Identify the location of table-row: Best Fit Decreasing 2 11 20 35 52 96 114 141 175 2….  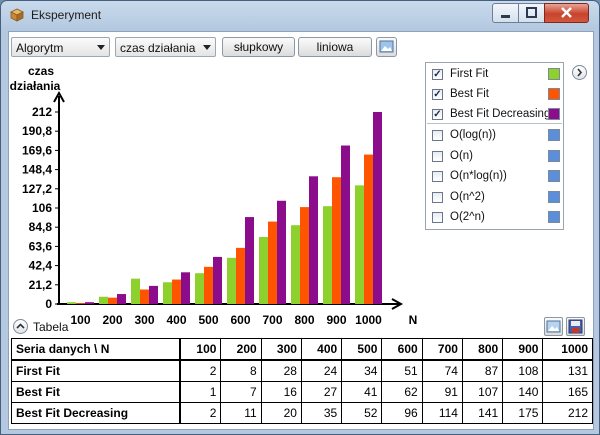
(302, 413).